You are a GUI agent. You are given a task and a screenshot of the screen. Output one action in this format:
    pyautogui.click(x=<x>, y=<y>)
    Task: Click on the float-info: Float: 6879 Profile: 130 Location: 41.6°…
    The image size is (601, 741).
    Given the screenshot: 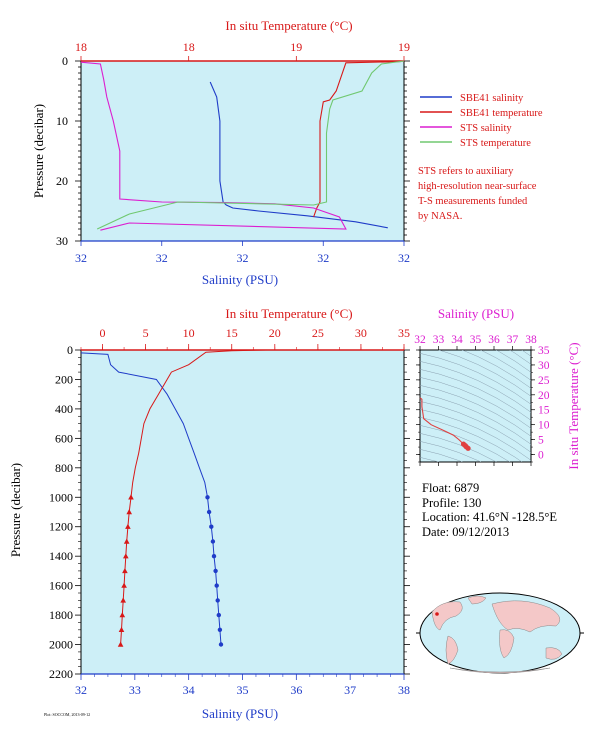 What is the action you would take?
    pyautogui.click(x=489, y=510)
    